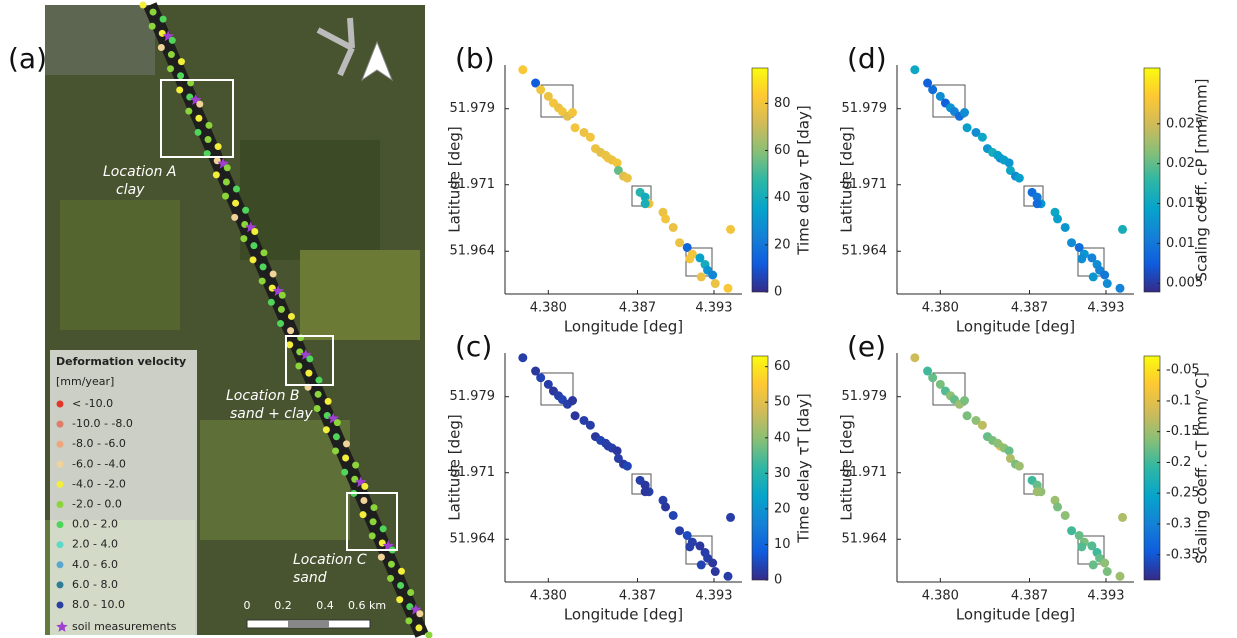 The width and height of the screenshot is (1237, 638). I want to click on colorbar-tick-label: -0.05, so click(1183, 370).